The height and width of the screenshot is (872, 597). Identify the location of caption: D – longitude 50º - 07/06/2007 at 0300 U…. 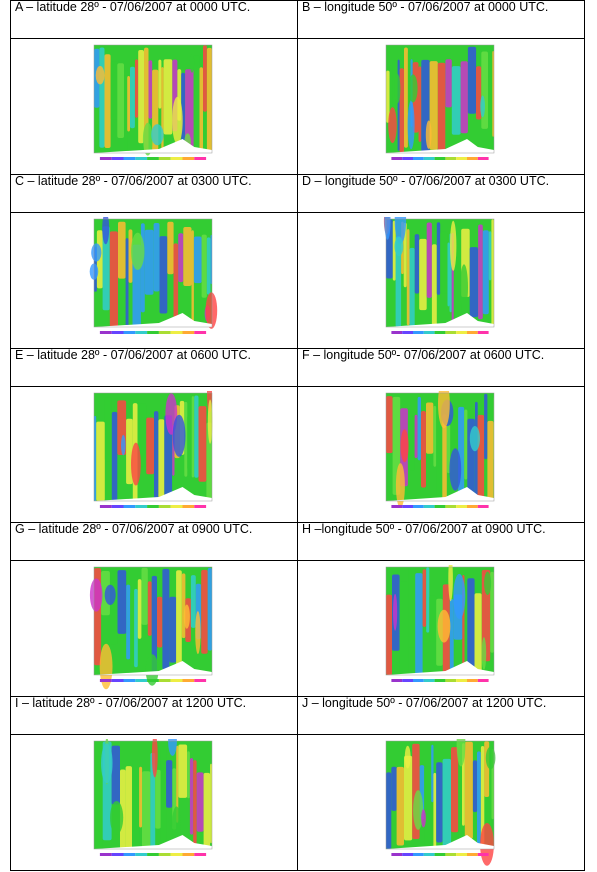
(441, 193).